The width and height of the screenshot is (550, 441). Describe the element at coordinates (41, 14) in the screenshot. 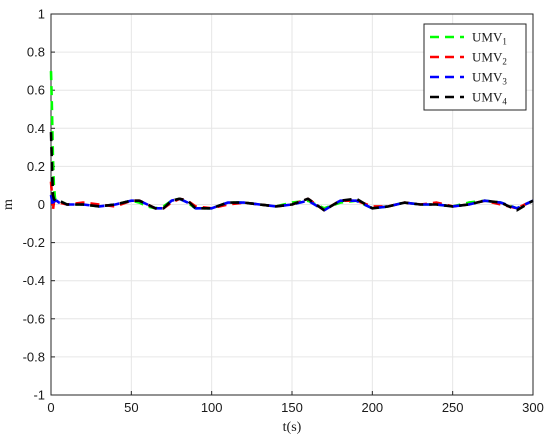

I see `y-tick-label: 1` at that location.